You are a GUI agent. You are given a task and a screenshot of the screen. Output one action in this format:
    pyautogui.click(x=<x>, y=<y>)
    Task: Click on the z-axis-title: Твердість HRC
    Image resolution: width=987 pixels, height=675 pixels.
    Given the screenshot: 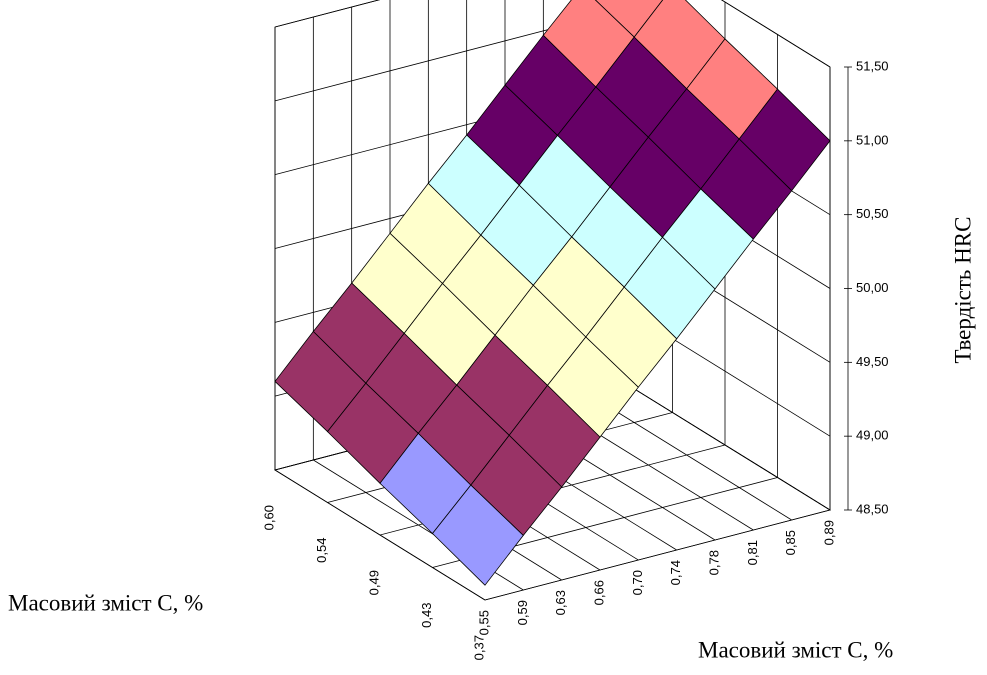 What is the action you would take?
    pyautogui.click(x=962, y=290)
    